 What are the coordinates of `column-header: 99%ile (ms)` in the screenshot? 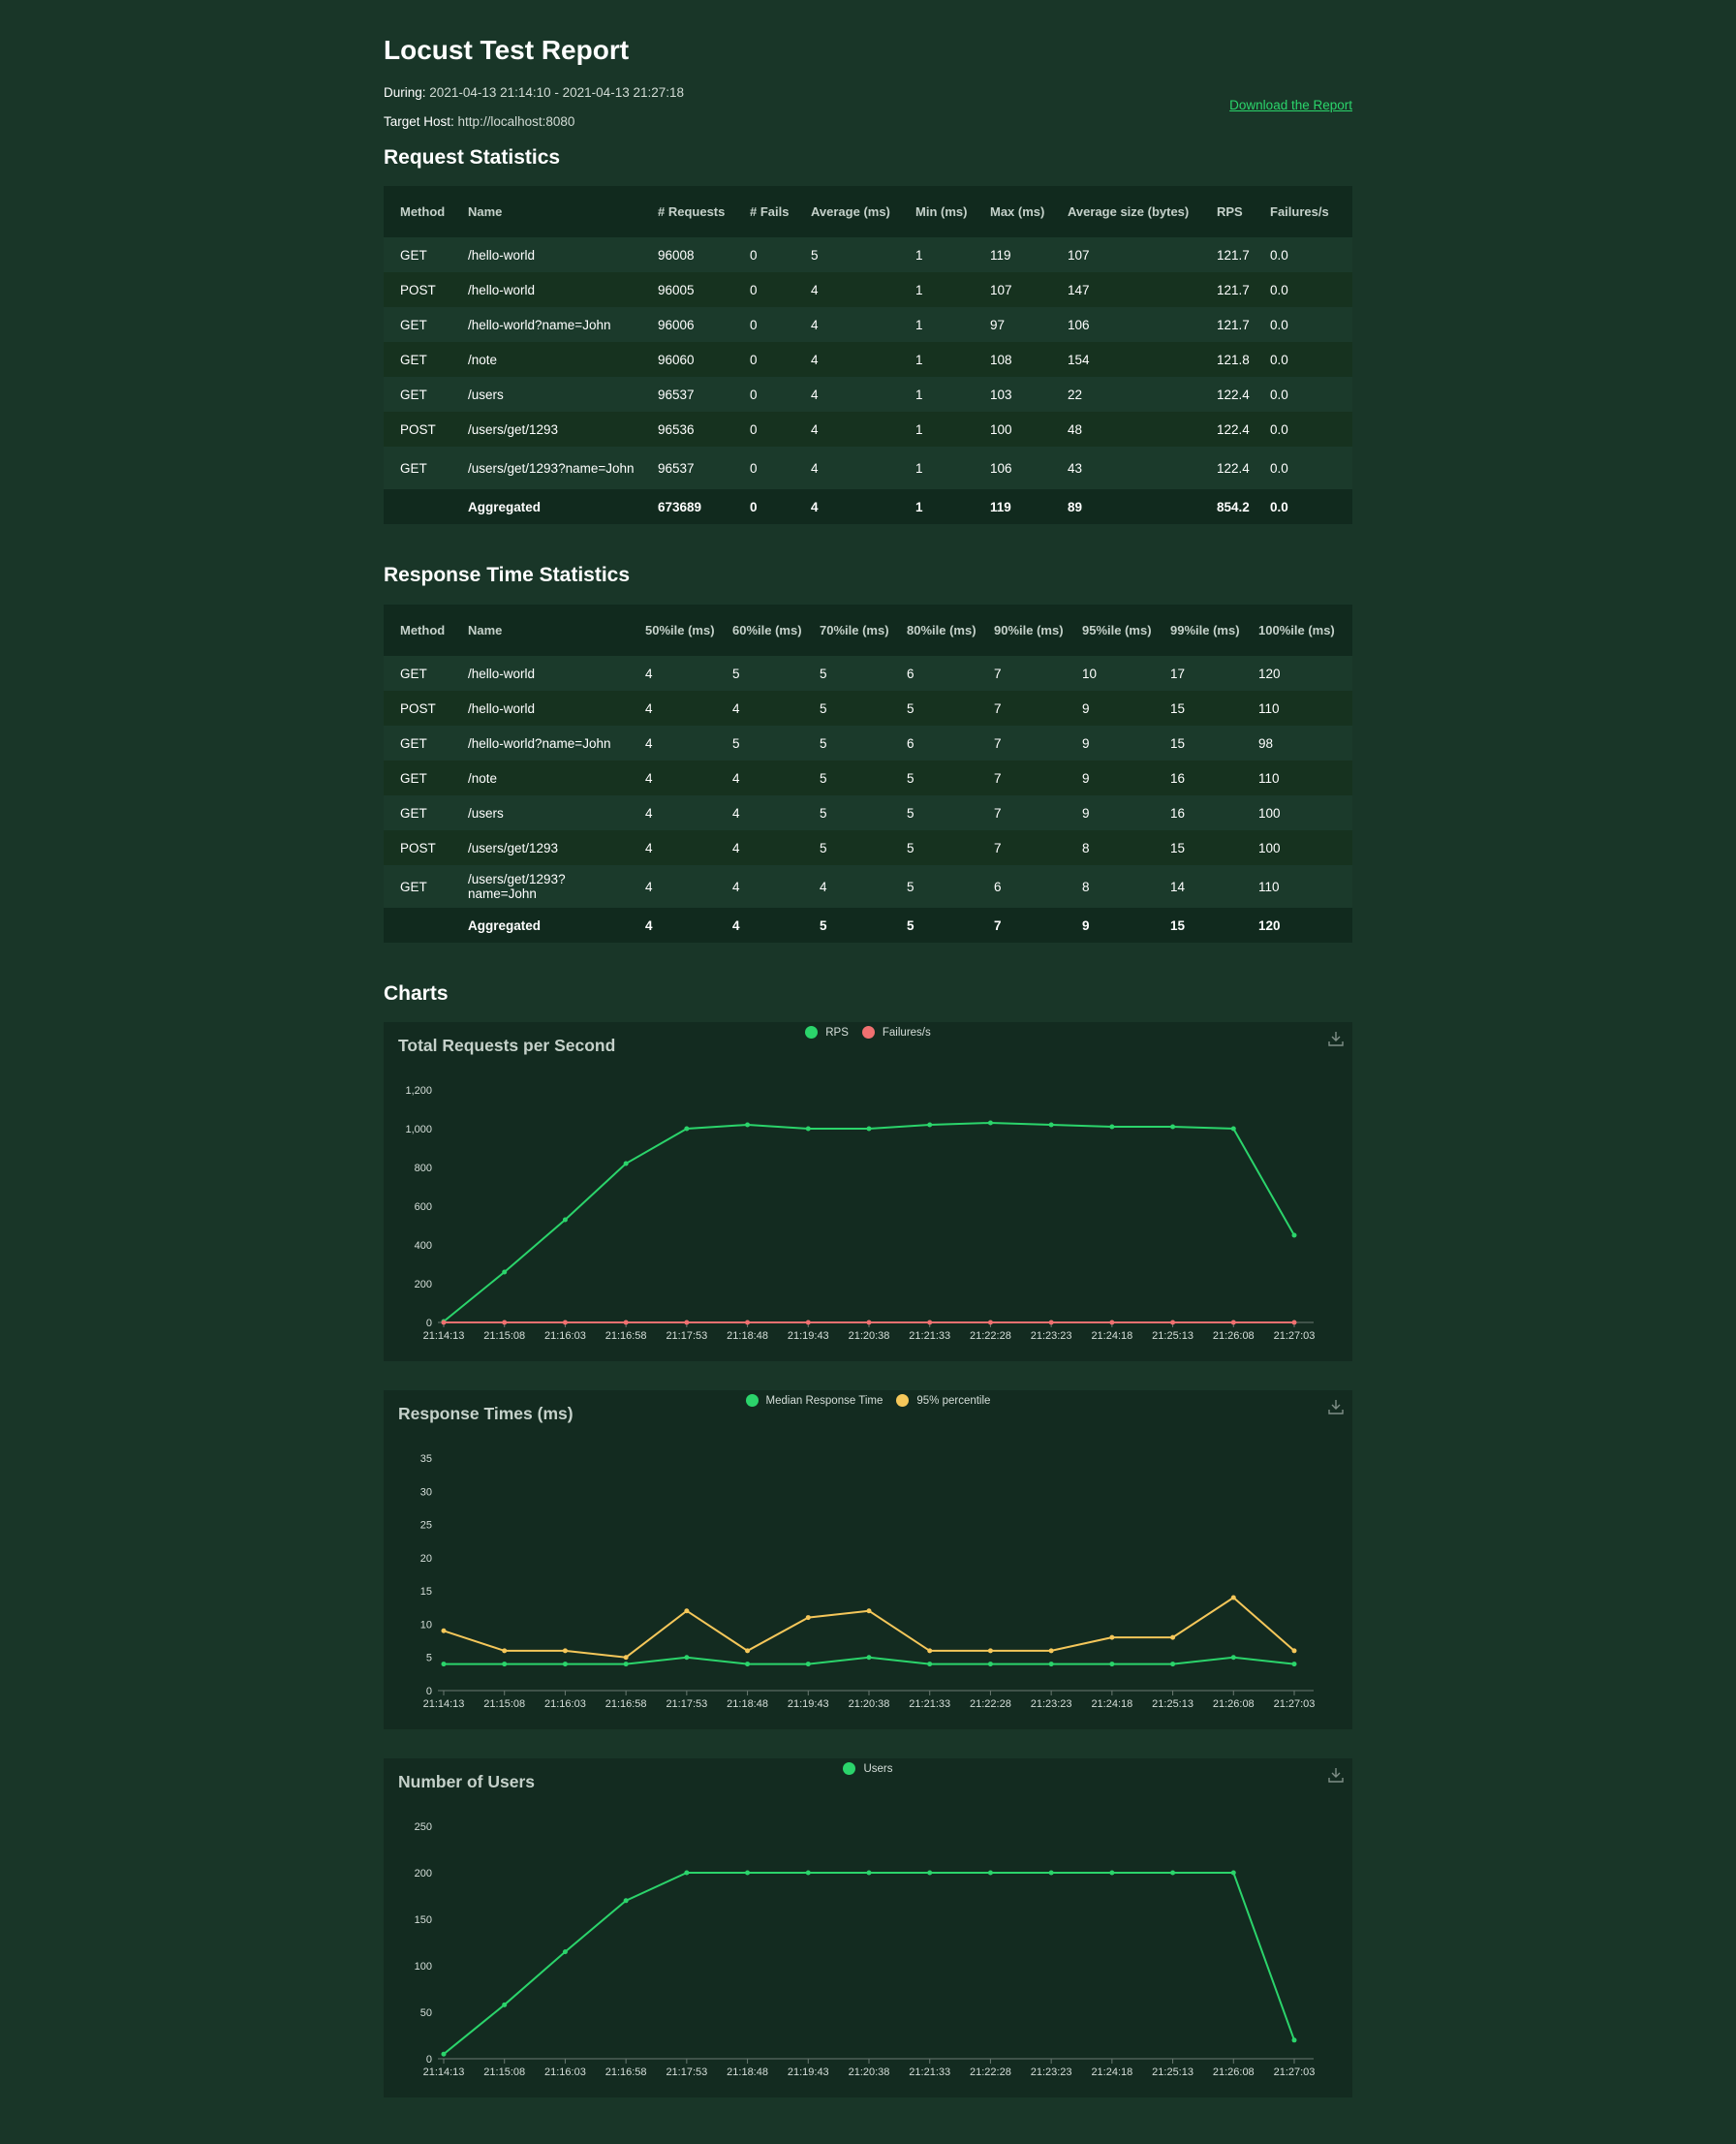 It's located at (1205, 630).